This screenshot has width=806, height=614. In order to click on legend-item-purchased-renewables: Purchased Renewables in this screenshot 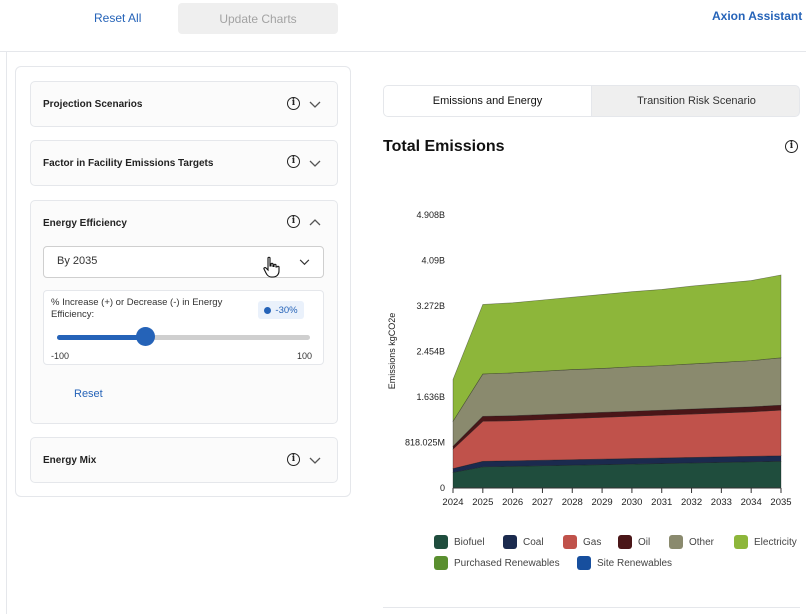, I will do `click(497, 563)`.